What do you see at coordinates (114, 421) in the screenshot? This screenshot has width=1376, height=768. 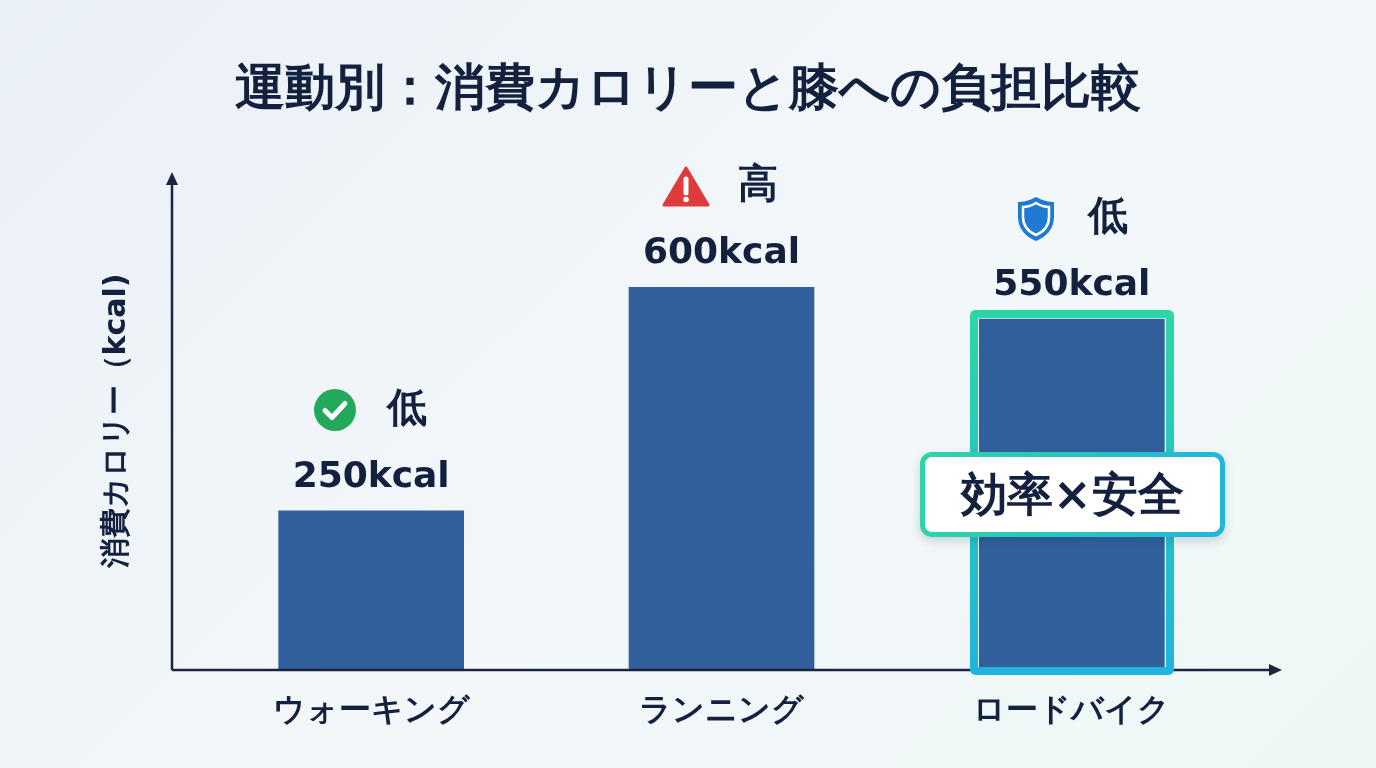 I see `y-axis-title: 消費カロリー（kcal)` at bounding box center [114, 421].